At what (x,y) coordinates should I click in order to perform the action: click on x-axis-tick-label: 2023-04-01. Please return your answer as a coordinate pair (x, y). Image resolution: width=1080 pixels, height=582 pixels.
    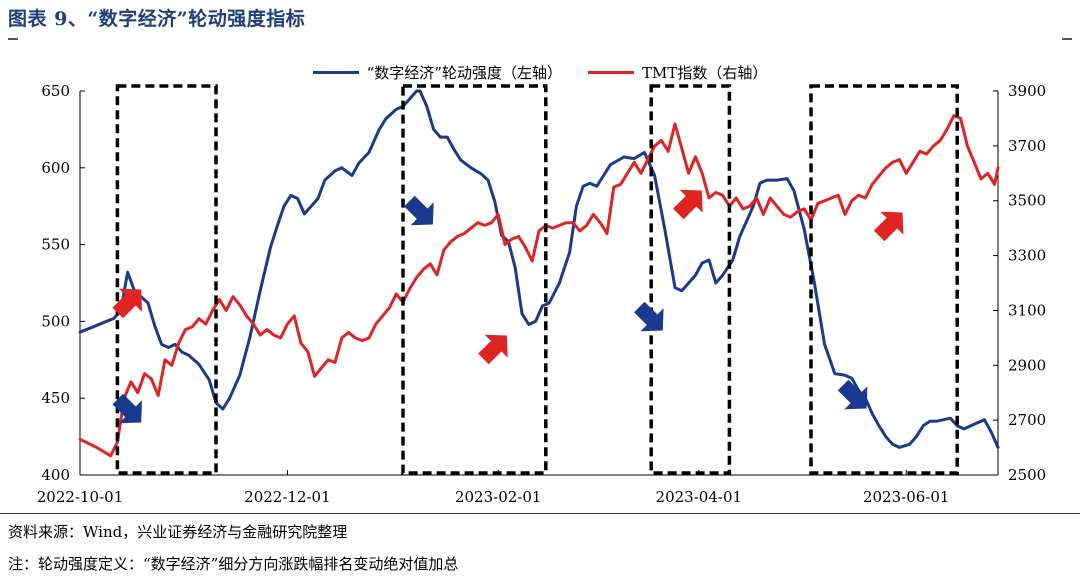
    Looking at the image, I should click on (699, 497).